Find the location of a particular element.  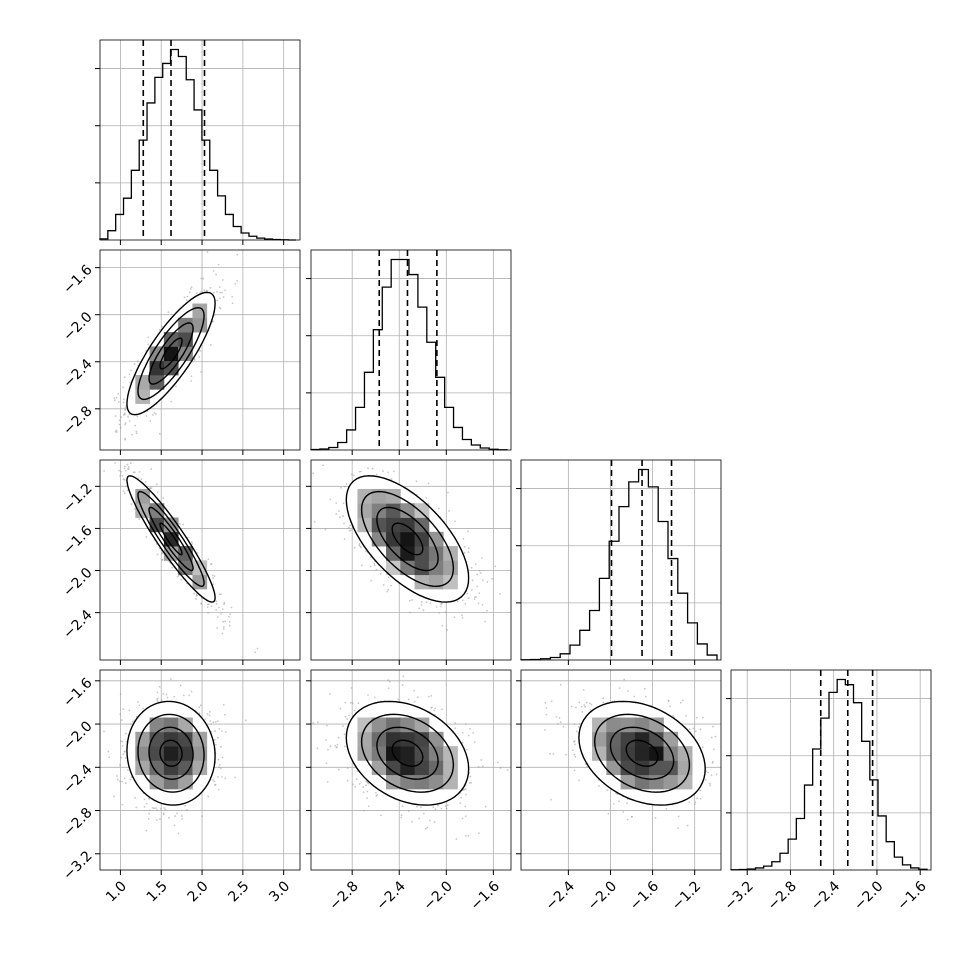

y-tick-label: −2.4 is located at coordinates (77, 779).